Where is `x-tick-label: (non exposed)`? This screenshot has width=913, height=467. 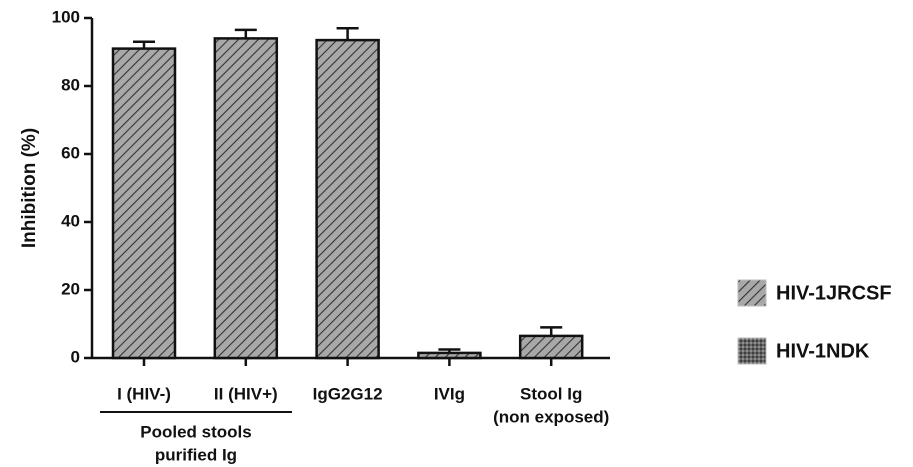
x-tick-label: (non exposed) is located at coordinates (551, 416).